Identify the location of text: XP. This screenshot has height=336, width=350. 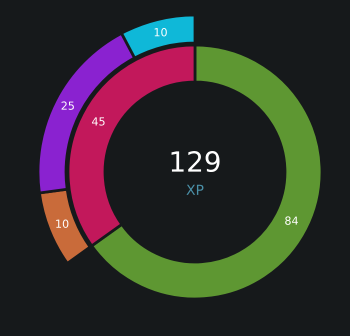
(195, 189).